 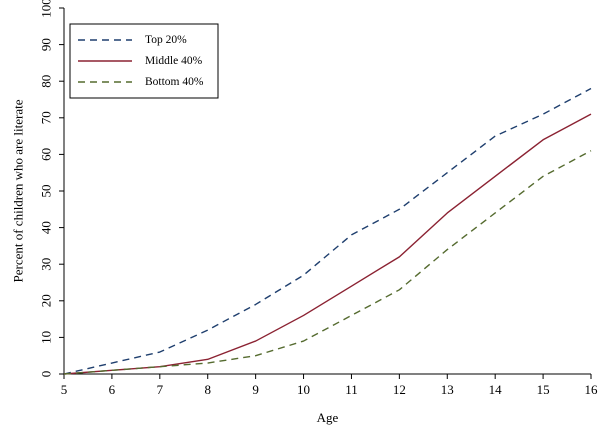 What do you see at coordinates (207, 389) in the screenshot?
I see `x-tick-label: 8` at bounding box center [207, 389].